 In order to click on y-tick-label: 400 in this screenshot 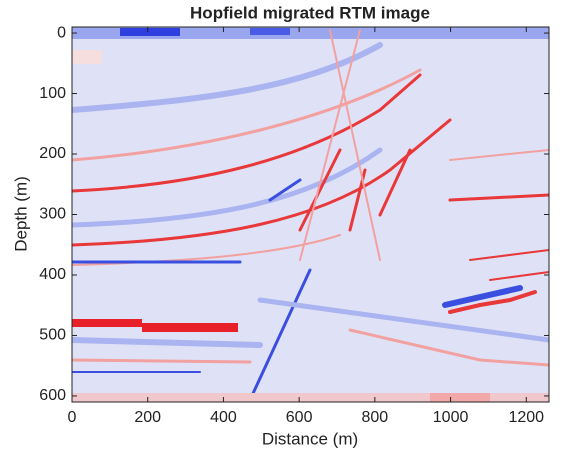, I will do `click(52, 274)`.